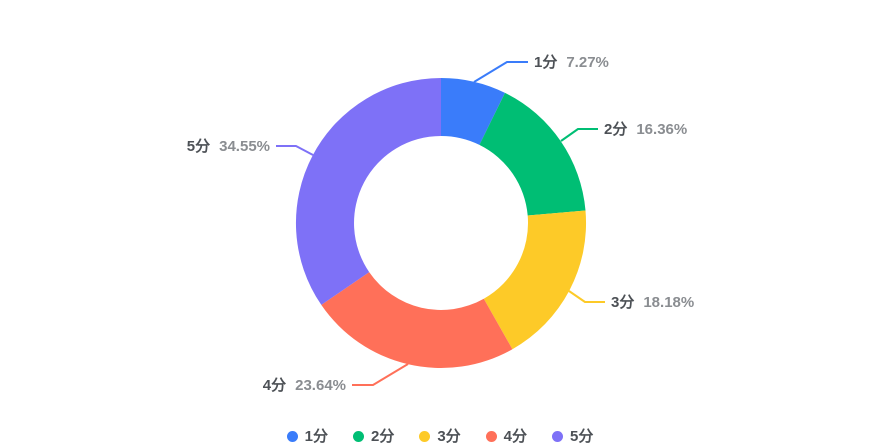 This screenshot has height=448, width=880. I want to click on slice-label-name: 2分, so click(615, 129).